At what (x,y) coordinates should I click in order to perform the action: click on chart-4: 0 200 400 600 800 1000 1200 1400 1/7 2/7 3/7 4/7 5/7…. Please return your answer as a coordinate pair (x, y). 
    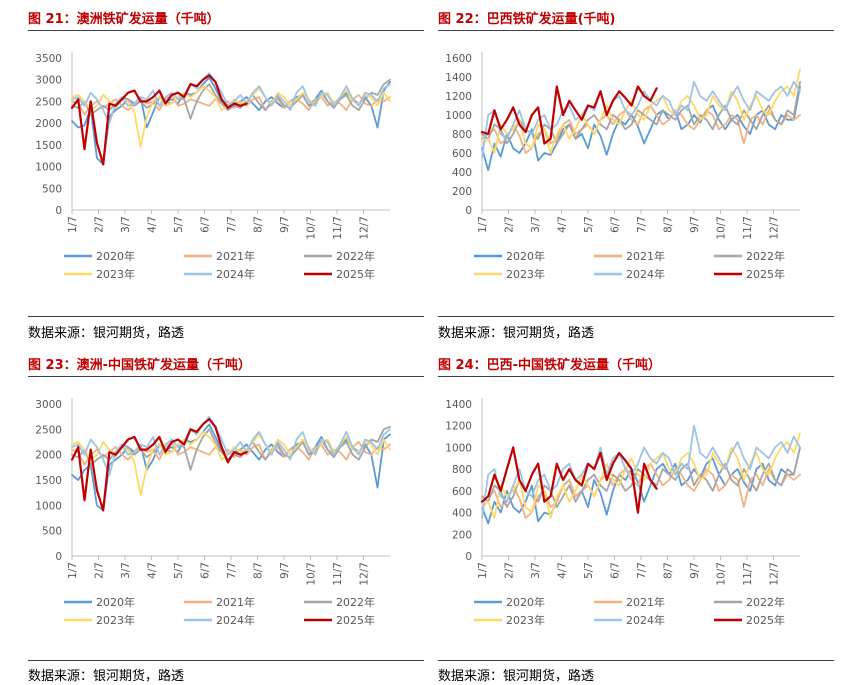
    Looking at the image, I should click on (623, 512).